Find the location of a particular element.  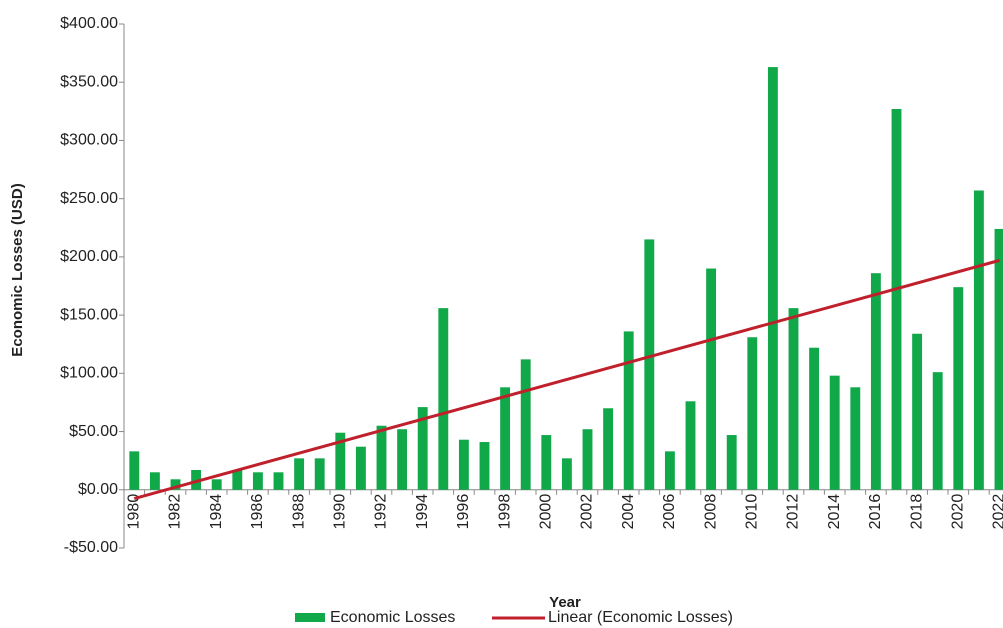

y-tick-label: $200.00 is located at coordinates (89, 256).